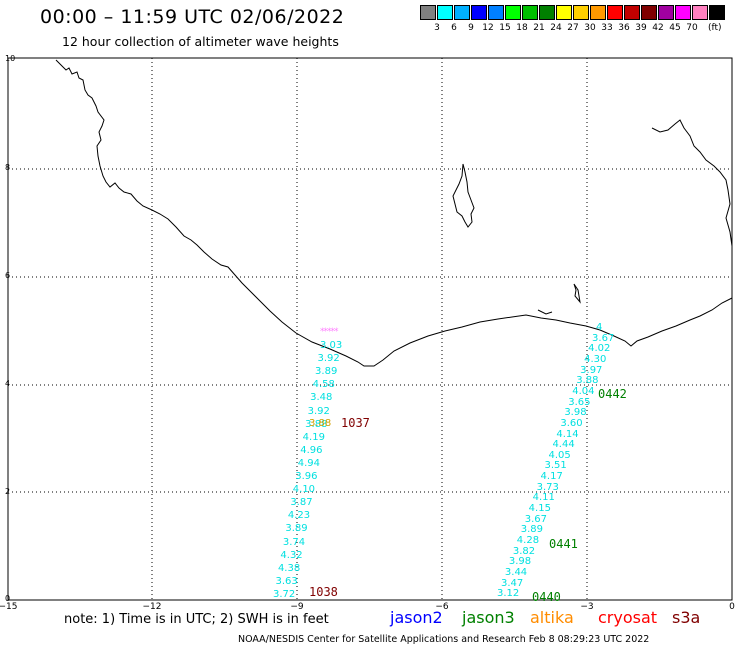 The width and height of the screenshot is (740, 650). Describe the element at coordinates (528, 540) in the screenshot. I see `wave-height-value: 4.28` at that location.